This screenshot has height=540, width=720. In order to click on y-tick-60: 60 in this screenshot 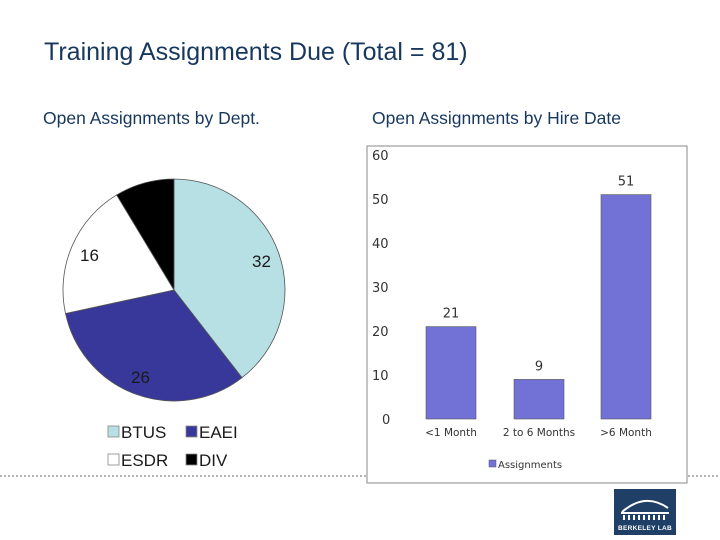, I will do `click(380, 156)`.